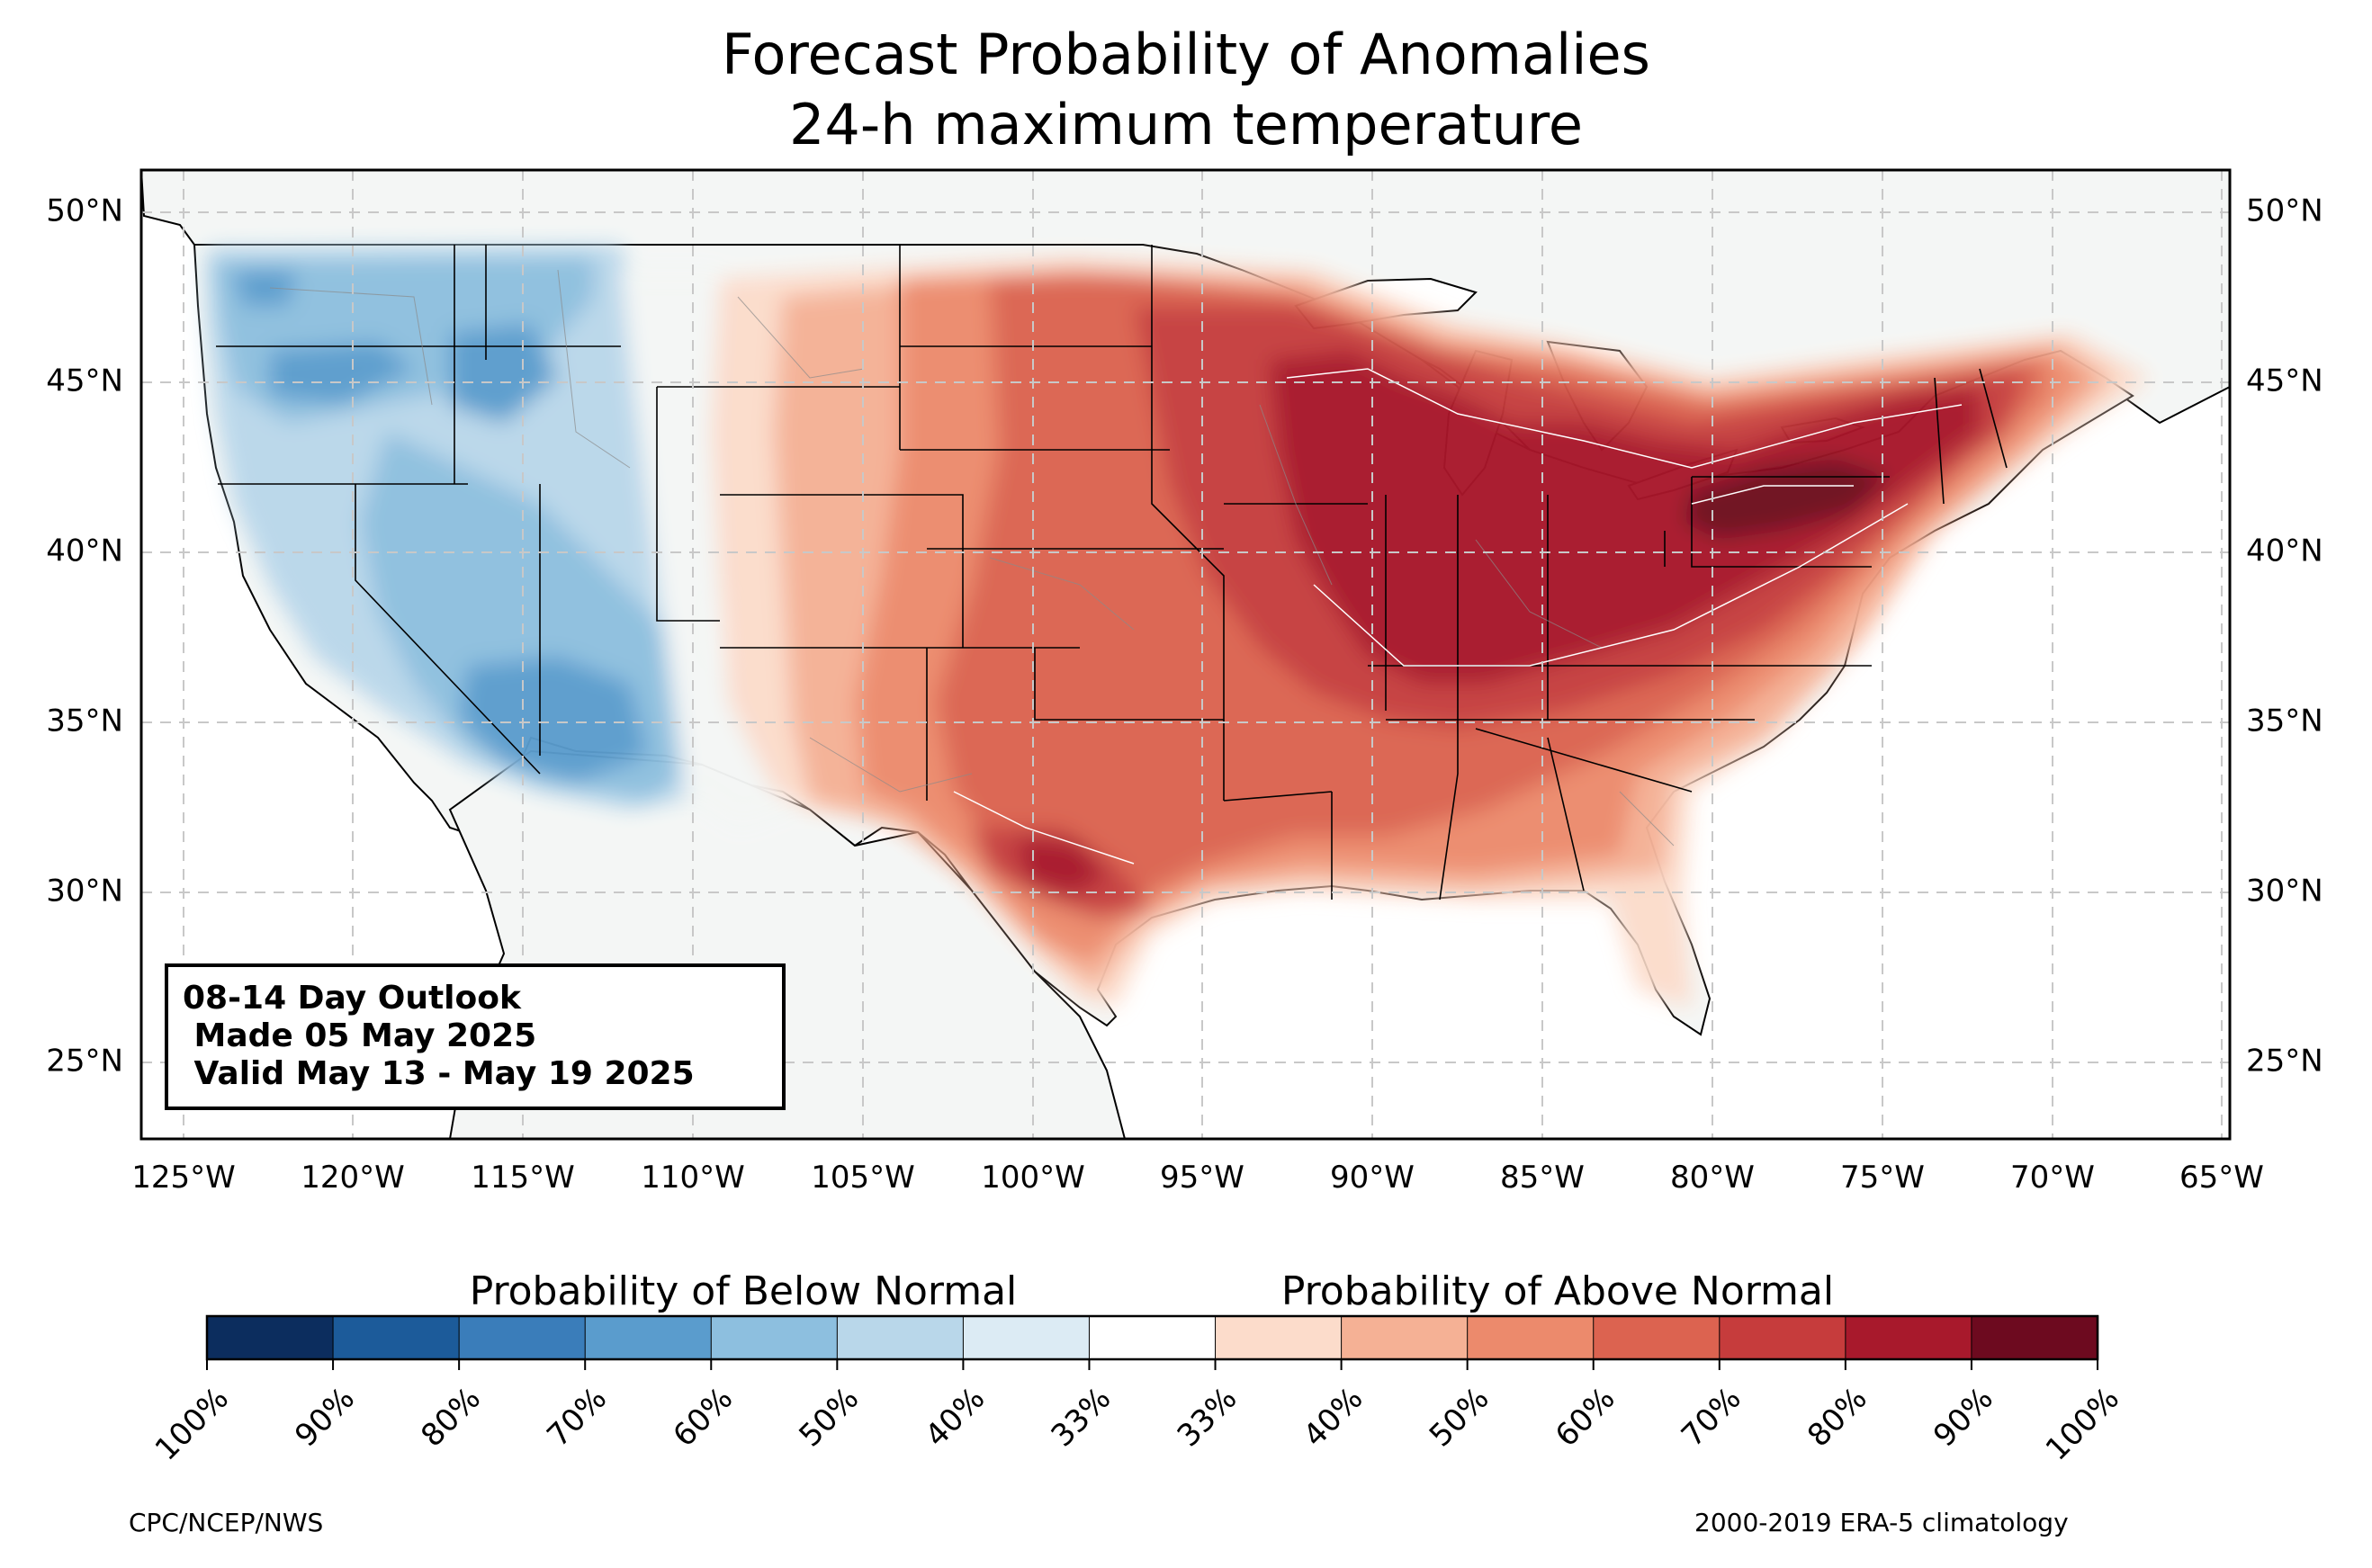 The width and height of the screenshot is (2372, 1568). Describe the element at coordinates (2221, 1178) in the screenshot. I see `lon-label: 65°W` at that location.